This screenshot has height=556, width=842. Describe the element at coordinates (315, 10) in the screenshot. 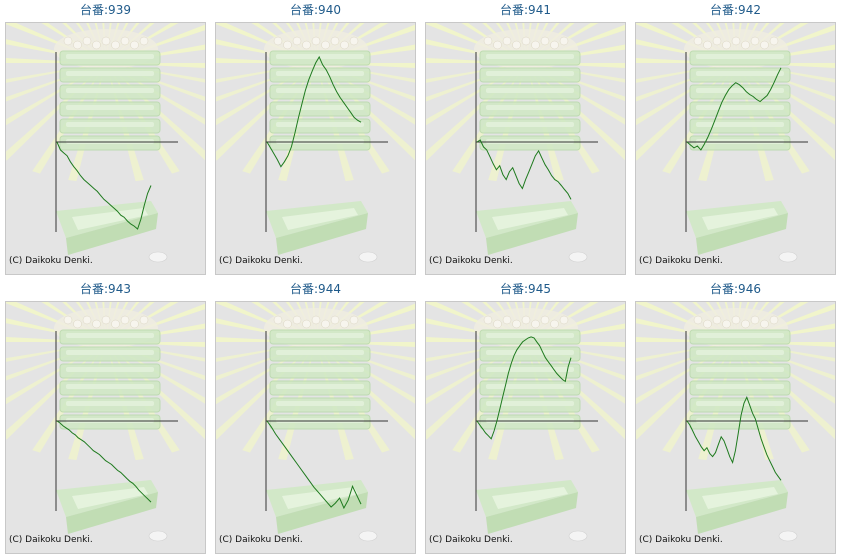

I see `machine-number-label: 台番:940` at that location.